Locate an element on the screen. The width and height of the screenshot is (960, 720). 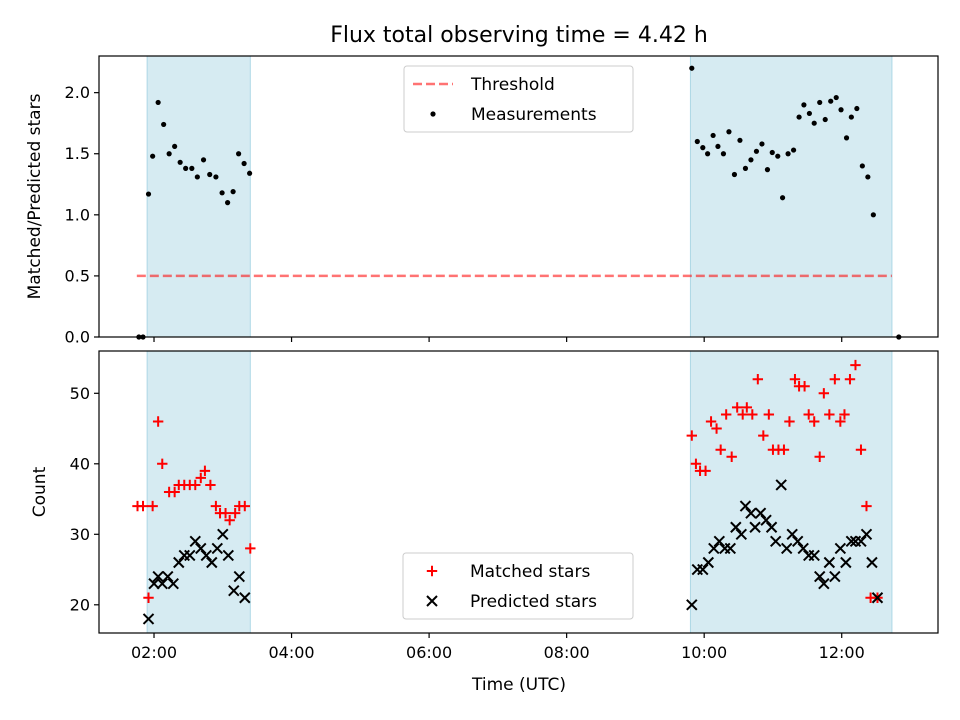
legend-label: Measurements is located at coordinates (534, 115).